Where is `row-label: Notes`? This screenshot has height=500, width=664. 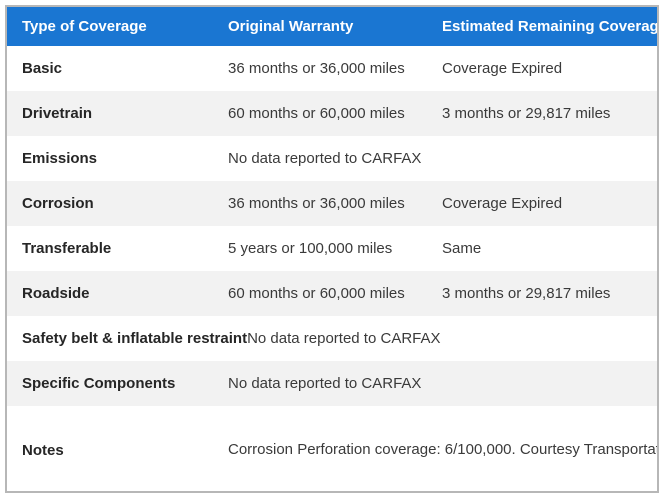 row-label: Notes is located at coordinates (43, 450).